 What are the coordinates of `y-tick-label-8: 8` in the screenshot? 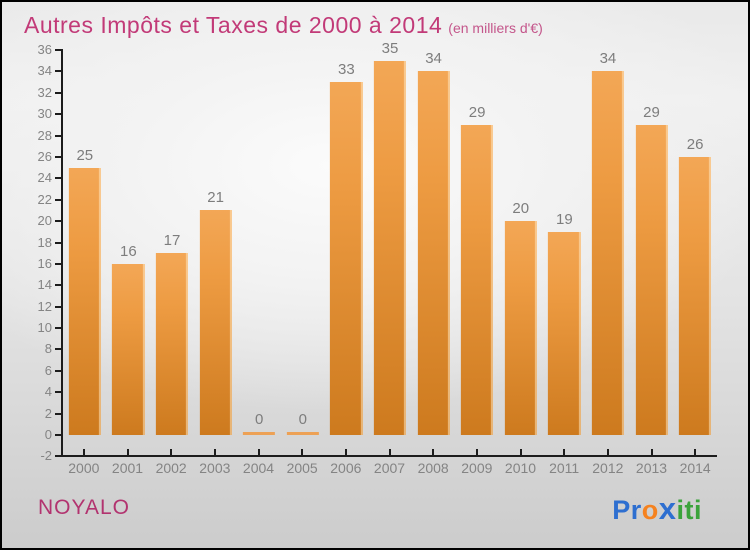 It's located at (48, 349).